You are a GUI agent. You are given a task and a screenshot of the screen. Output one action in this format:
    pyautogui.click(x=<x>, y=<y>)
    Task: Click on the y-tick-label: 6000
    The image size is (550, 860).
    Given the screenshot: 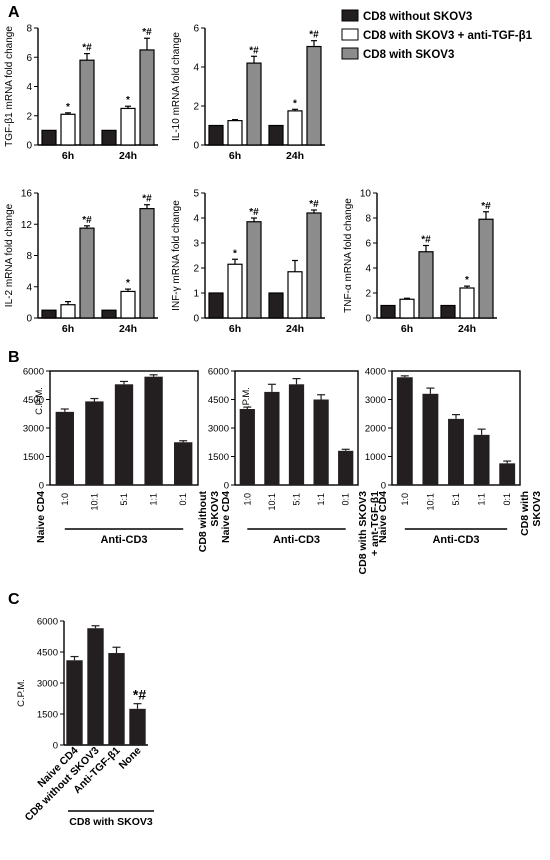 What is the action you would take?
    pyautogui.click(x=33, y=372)
    